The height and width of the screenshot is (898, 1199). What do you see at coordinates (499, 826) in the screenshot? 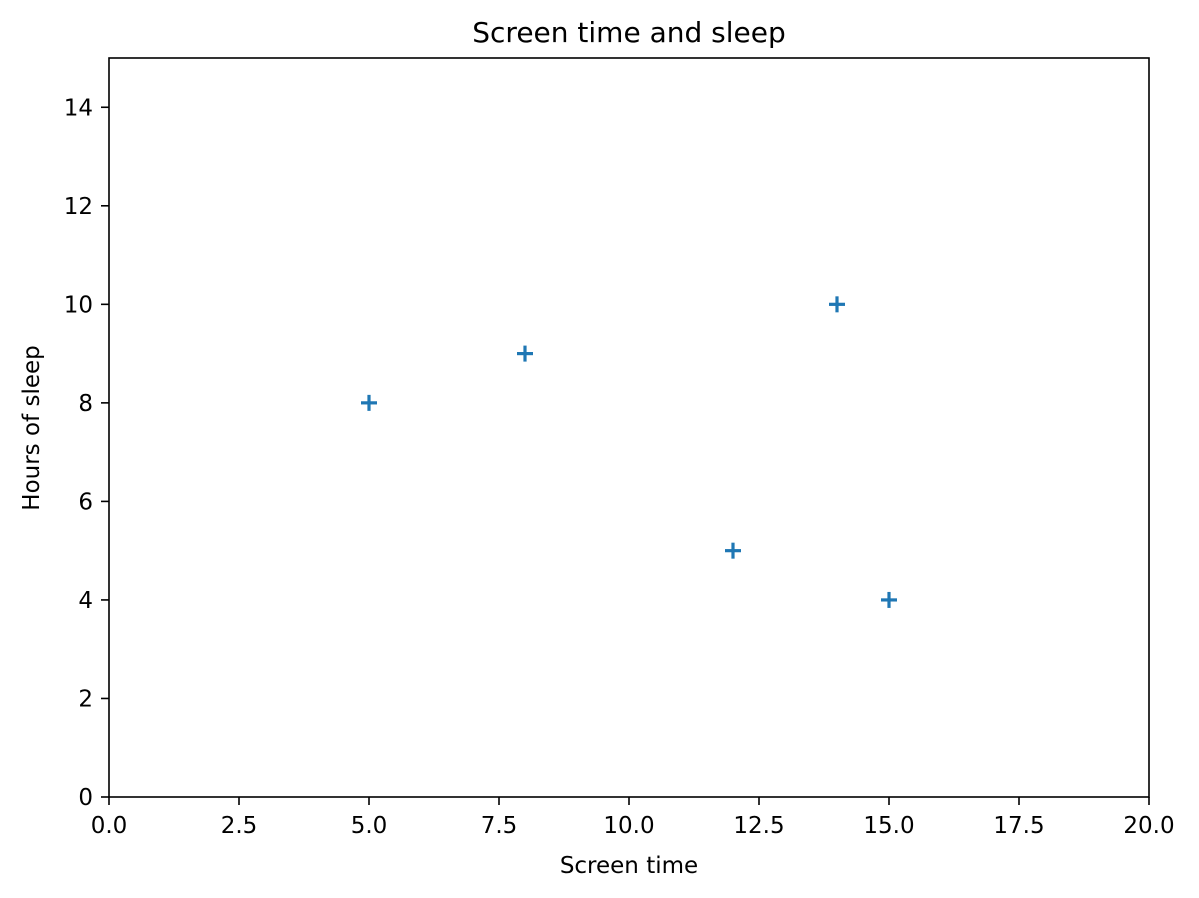
I see `x-tick-label: 7.5` at bounding box center [499, 826].